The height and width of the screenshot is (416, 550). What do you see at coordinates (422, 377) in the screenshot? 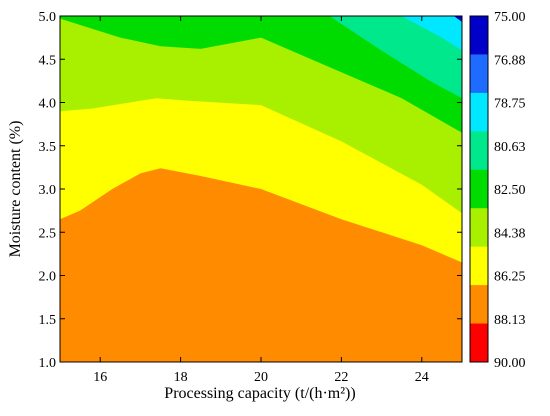
I see `x-tick-label: 24` at bounding box center [422, 377].